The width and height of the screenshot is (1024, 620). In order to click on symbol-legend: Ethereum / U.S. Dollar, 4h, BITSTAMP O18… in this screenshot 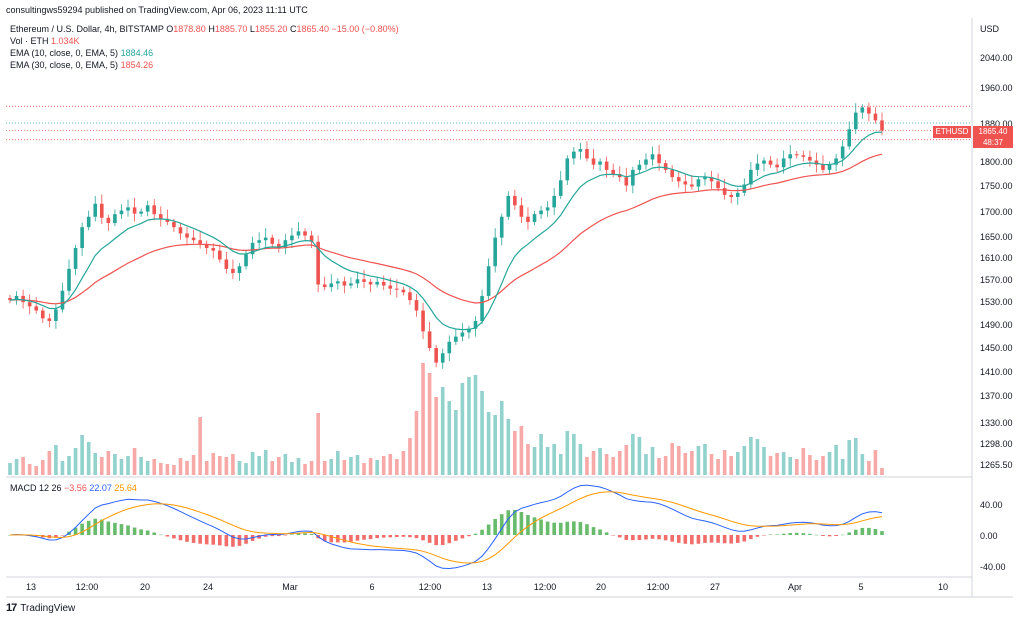, I will do `click(204, 29)`.